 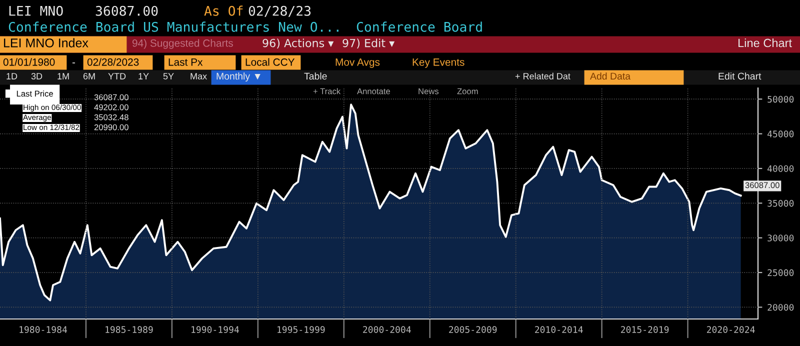 I want to click on x-tick-label: 2000-2004, so click(x=387, y=329).